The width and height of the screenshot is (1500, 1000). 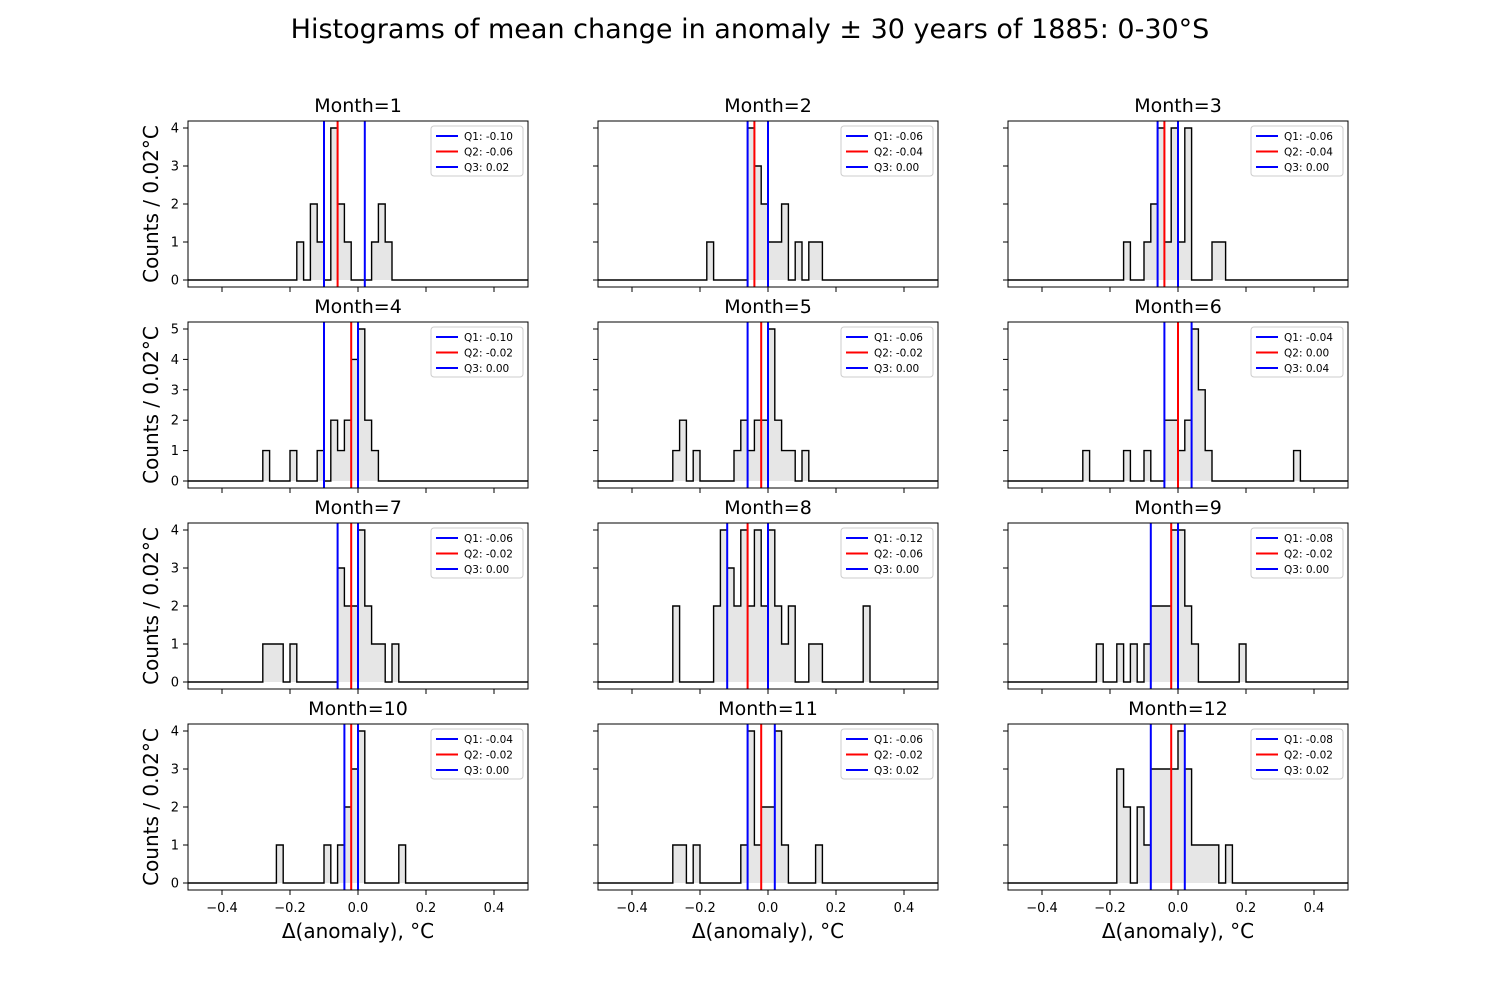 I want to click on legend: Q1: -0.06 Q2: -0.04 Q3: 0.00, so click(x=887, y=151).